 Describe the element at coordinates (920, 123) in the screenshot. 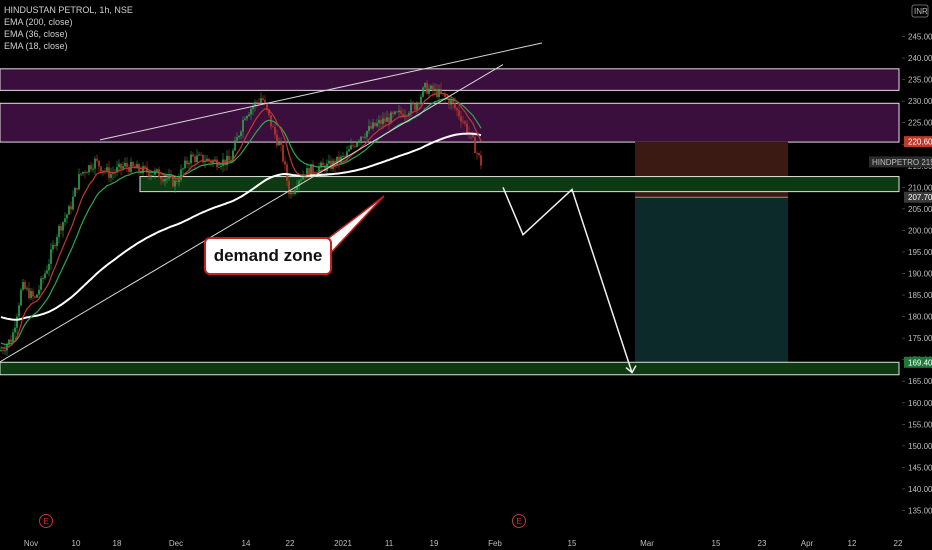

I see `price-tick-label: 225.00` at that location.